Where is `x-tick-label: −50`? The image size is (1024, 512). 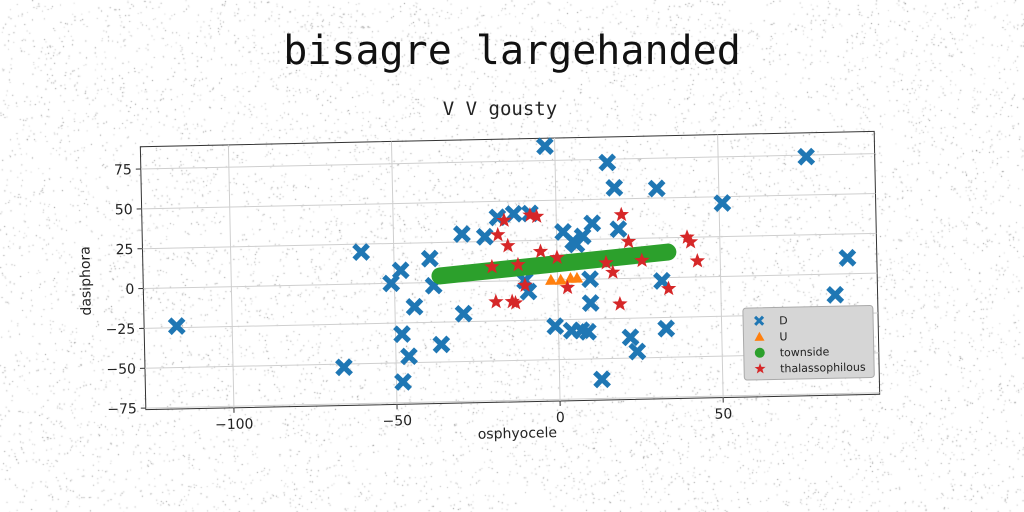 x-tick-label: −50 is located at coordinates (397, 421).